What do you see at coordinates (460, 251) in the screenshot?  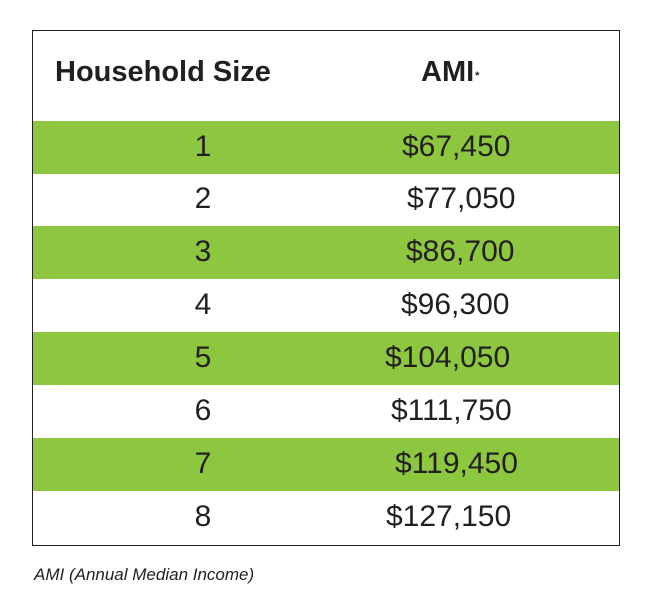 I see `cell-ami: $86,700` at bounding box center [460, 251].